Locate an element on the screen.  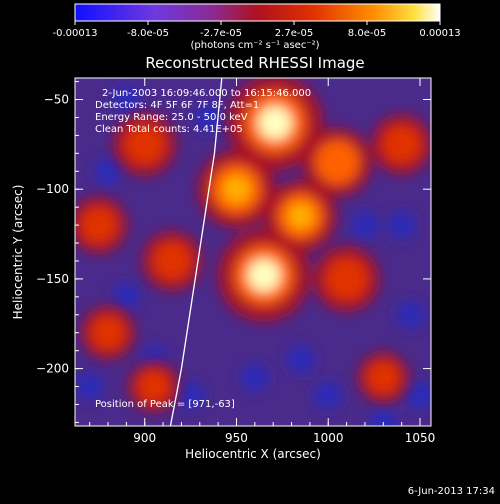
y-tick-label: −50 is located at coordinates (56, 100).